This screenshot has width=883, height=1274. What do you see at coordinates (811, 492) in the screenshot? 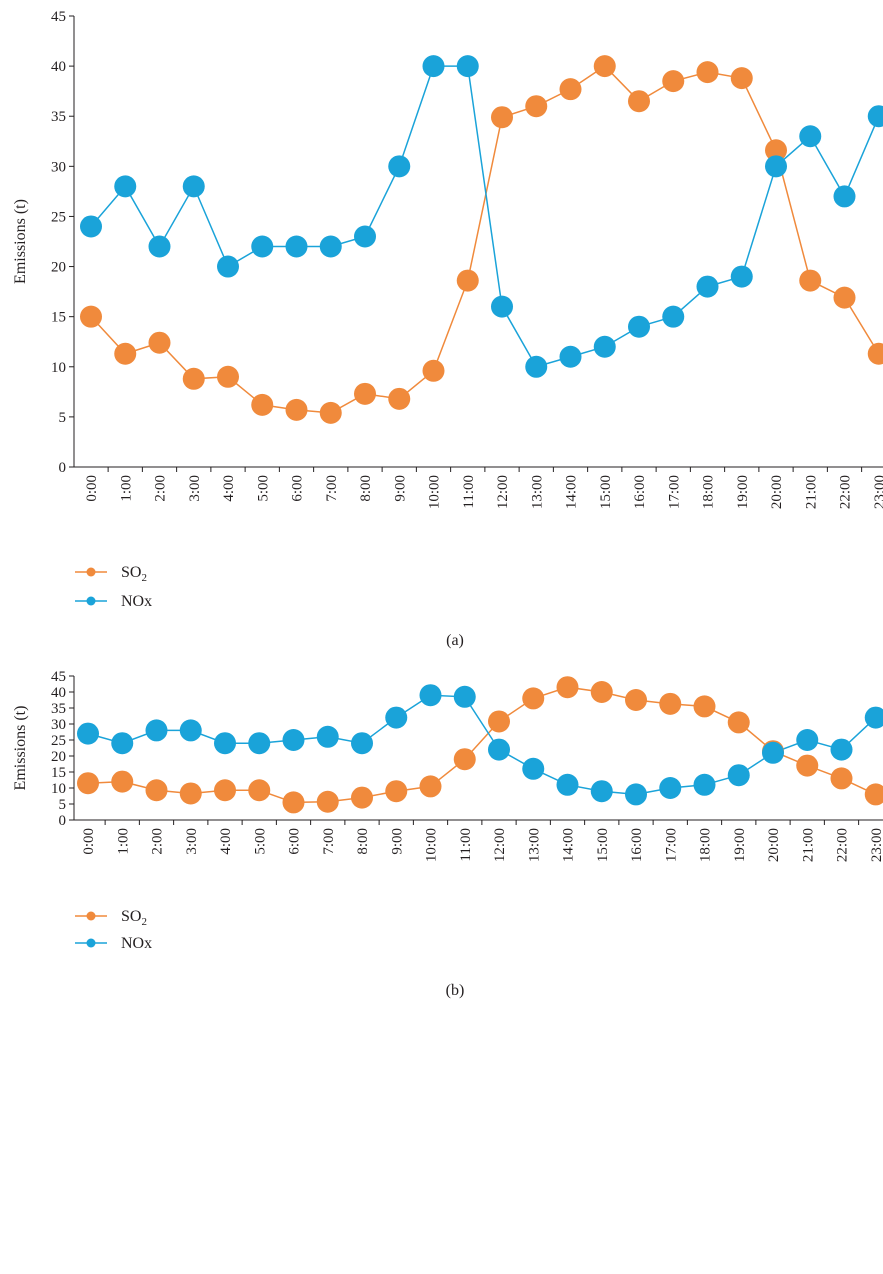
I see `x-tick-label: 21:00` at bounding box center [811, 492].